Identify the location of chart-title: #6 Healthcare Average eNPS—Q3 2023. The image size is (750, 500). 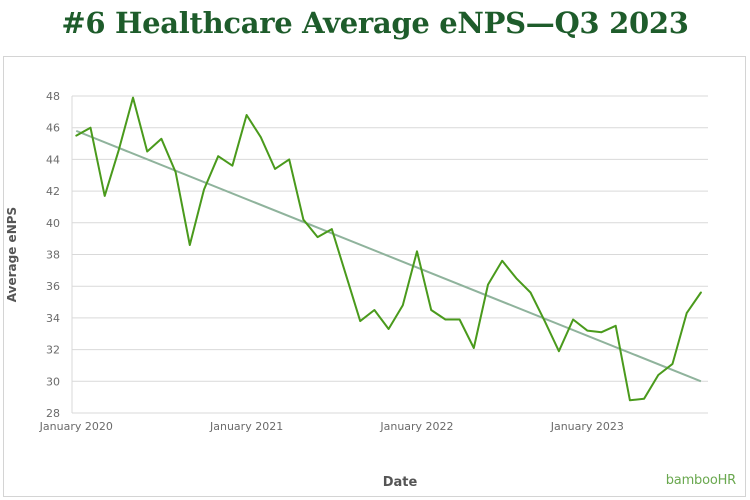
(375, 23).